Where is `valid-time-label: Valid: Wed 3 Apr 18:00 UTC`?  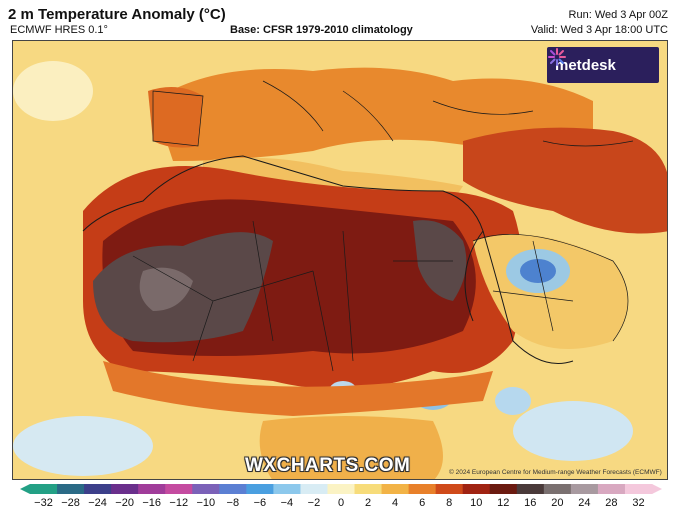
valid-time-label: Valid: Wed 3 Apr 18:00 UTC is located at coordinates (599, 30).